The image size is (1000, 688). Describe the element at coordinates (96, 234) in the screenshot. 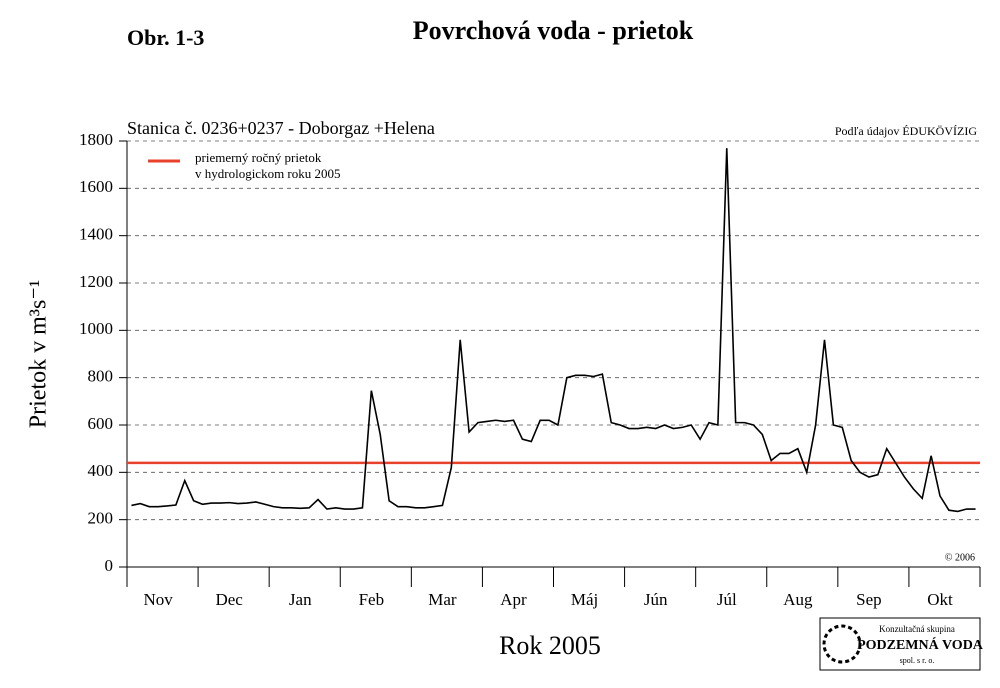

I see `y-tick-label: 1400` at that location.